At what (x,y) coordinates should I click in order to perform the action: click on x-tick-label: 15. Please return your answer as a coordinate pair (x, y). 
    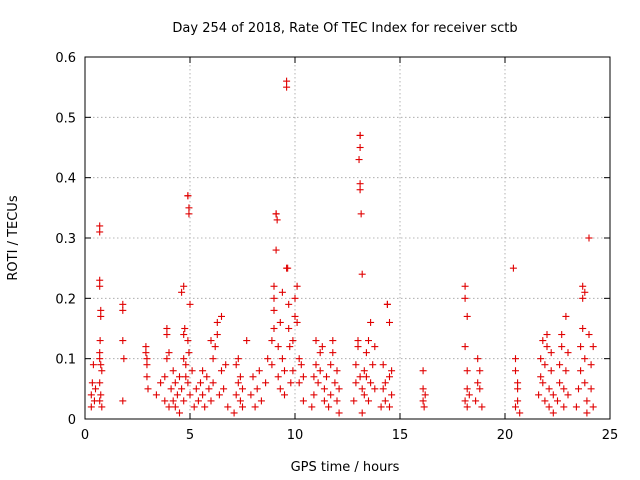
    Looking at the image, I should click on (400, 435).